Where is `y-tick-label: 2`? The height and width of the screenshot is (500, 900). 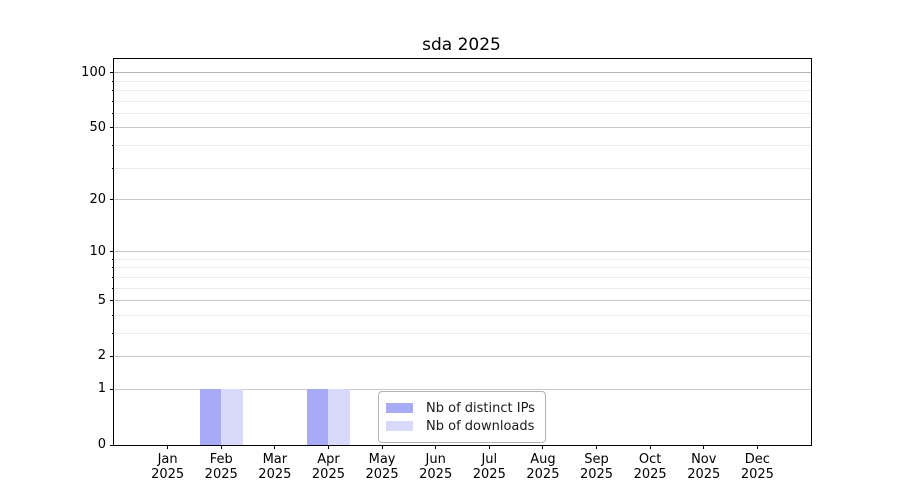 y-tick-label: 2 is located at coordinates (101, 356).